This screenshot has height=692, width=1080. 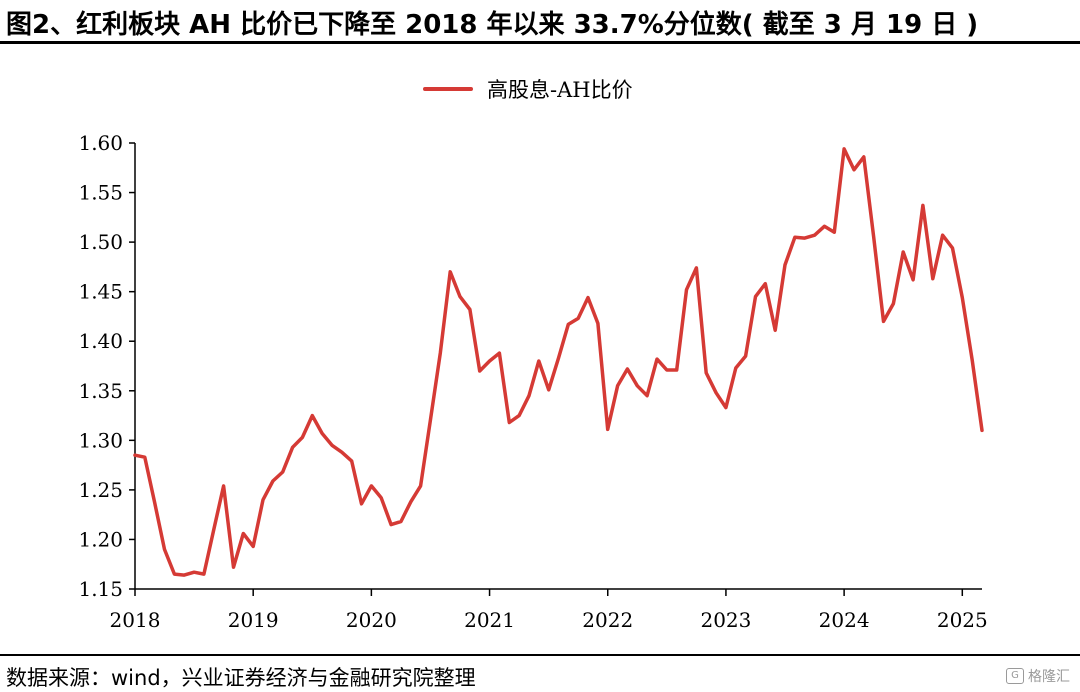 I want to click on x-tick-label: 2024, so click(x=844, y=620).